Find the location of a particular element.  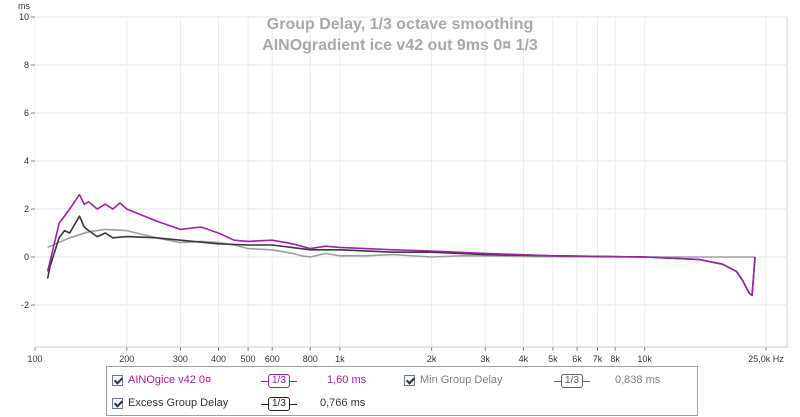

smoothing-excess-gd: 1/3 is located at coordinates (279, 404).